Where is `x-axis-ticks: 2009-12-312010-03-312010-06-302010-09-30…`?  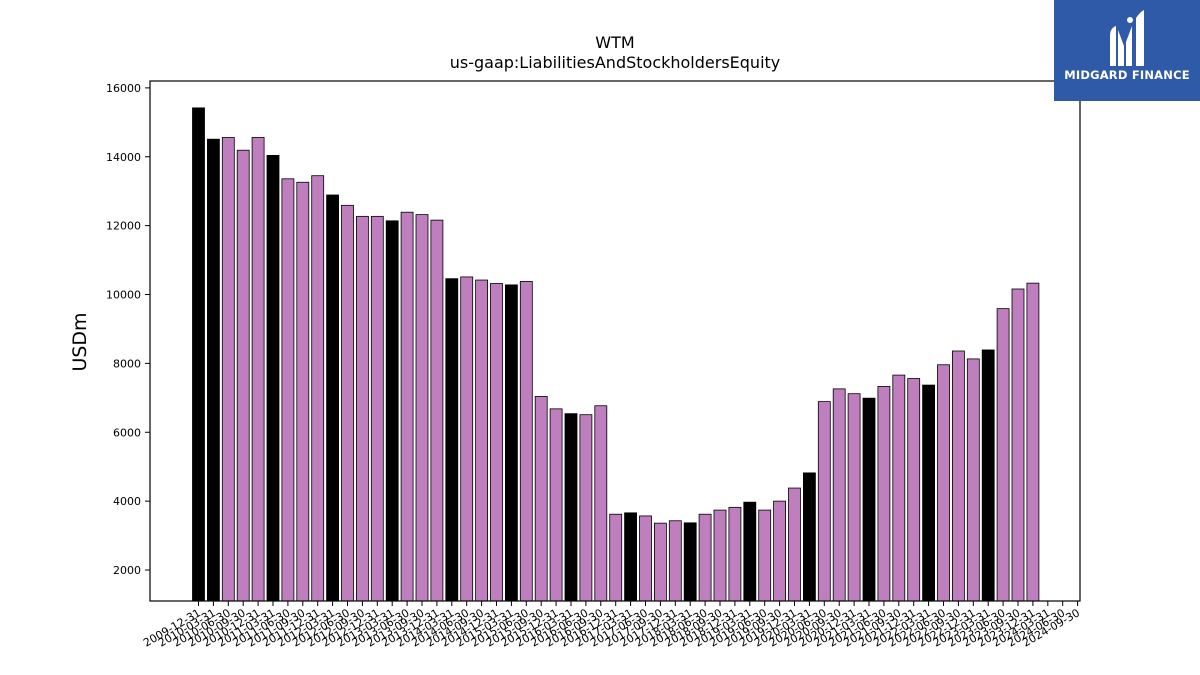 x-axis-ticks: 2009-12-312010-03-312010-06-302010-09-30… is located at coordinates (611, 625).